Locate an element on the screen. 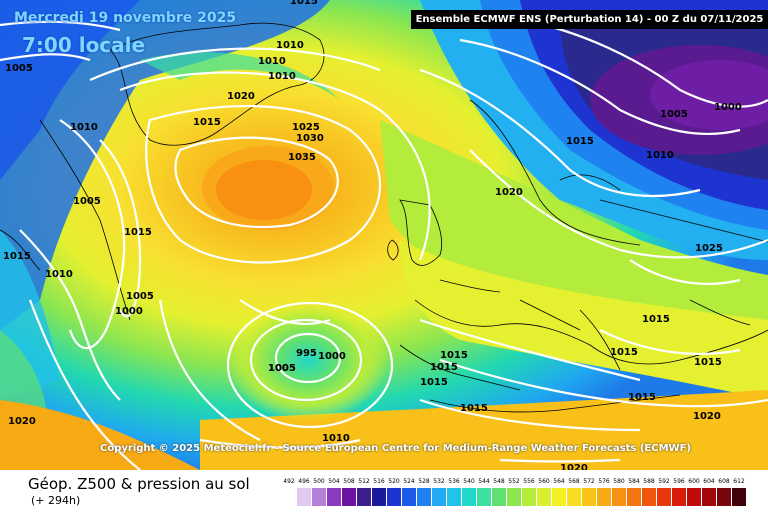 The image size is (768, 512). scale-tick-label: 588 is located at coordinates (649, 481).